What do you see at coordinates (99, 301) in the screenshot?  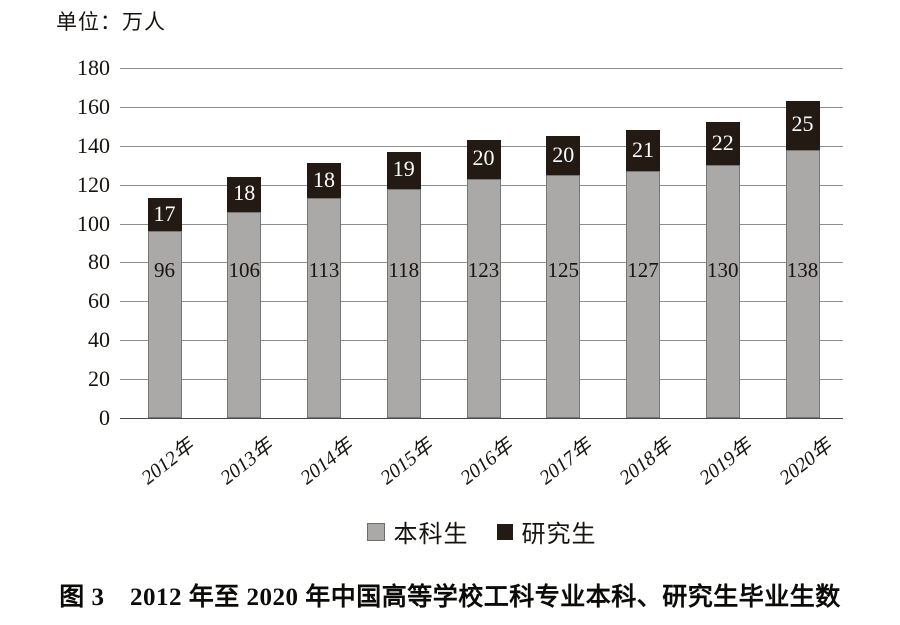 I see `y-tick-label: 60` at bounding box center [99, 301].